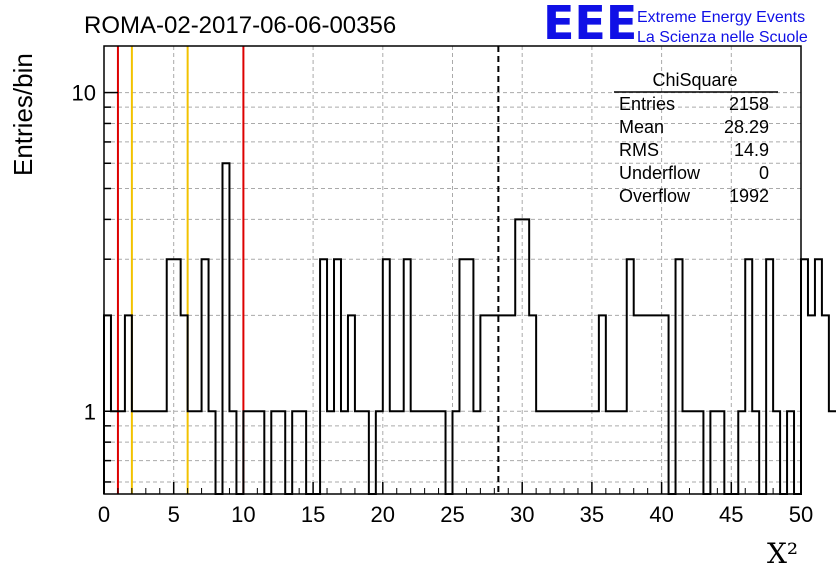  Describe the element at coordinates (639, 150) in the screenshot. I see `stats-label: RMS` at that location.